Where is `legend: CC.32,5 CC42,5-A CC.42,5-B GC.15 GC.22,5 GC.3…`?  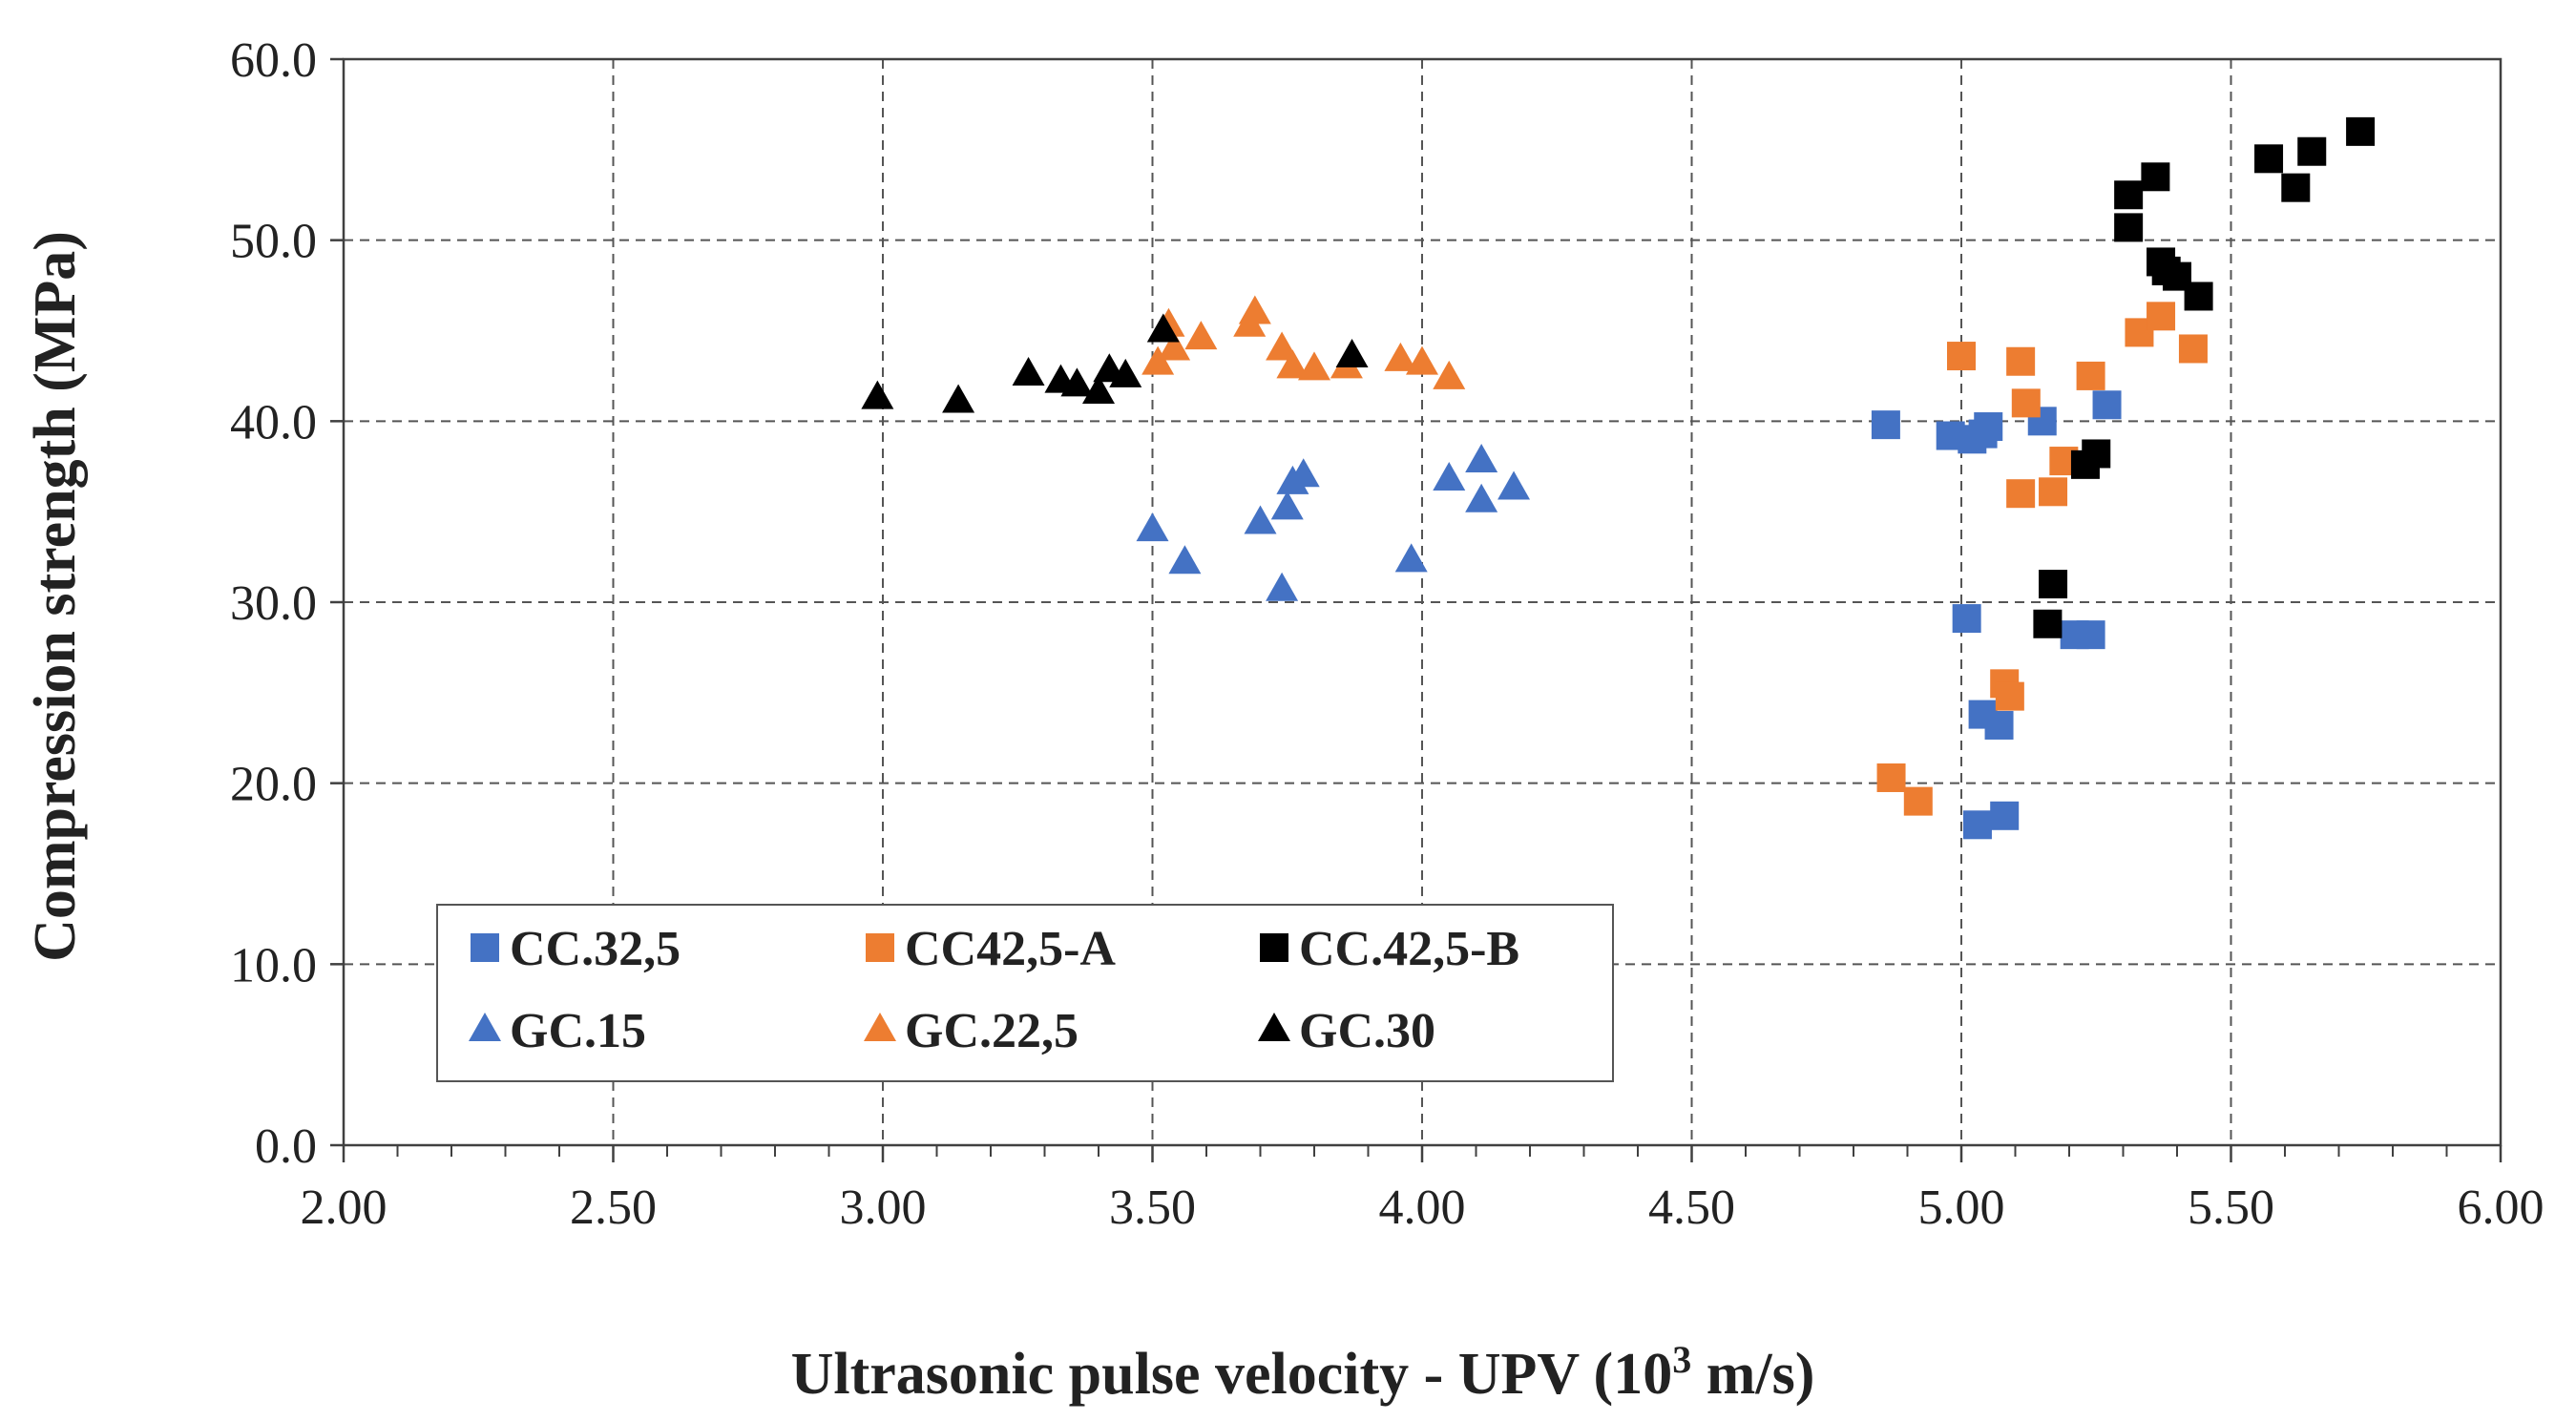
legend: CC.32,5 CC42,5-A CC.42,5-B GC.15 GC.22,5 GC.3… is located at coordinates (1025, 993).